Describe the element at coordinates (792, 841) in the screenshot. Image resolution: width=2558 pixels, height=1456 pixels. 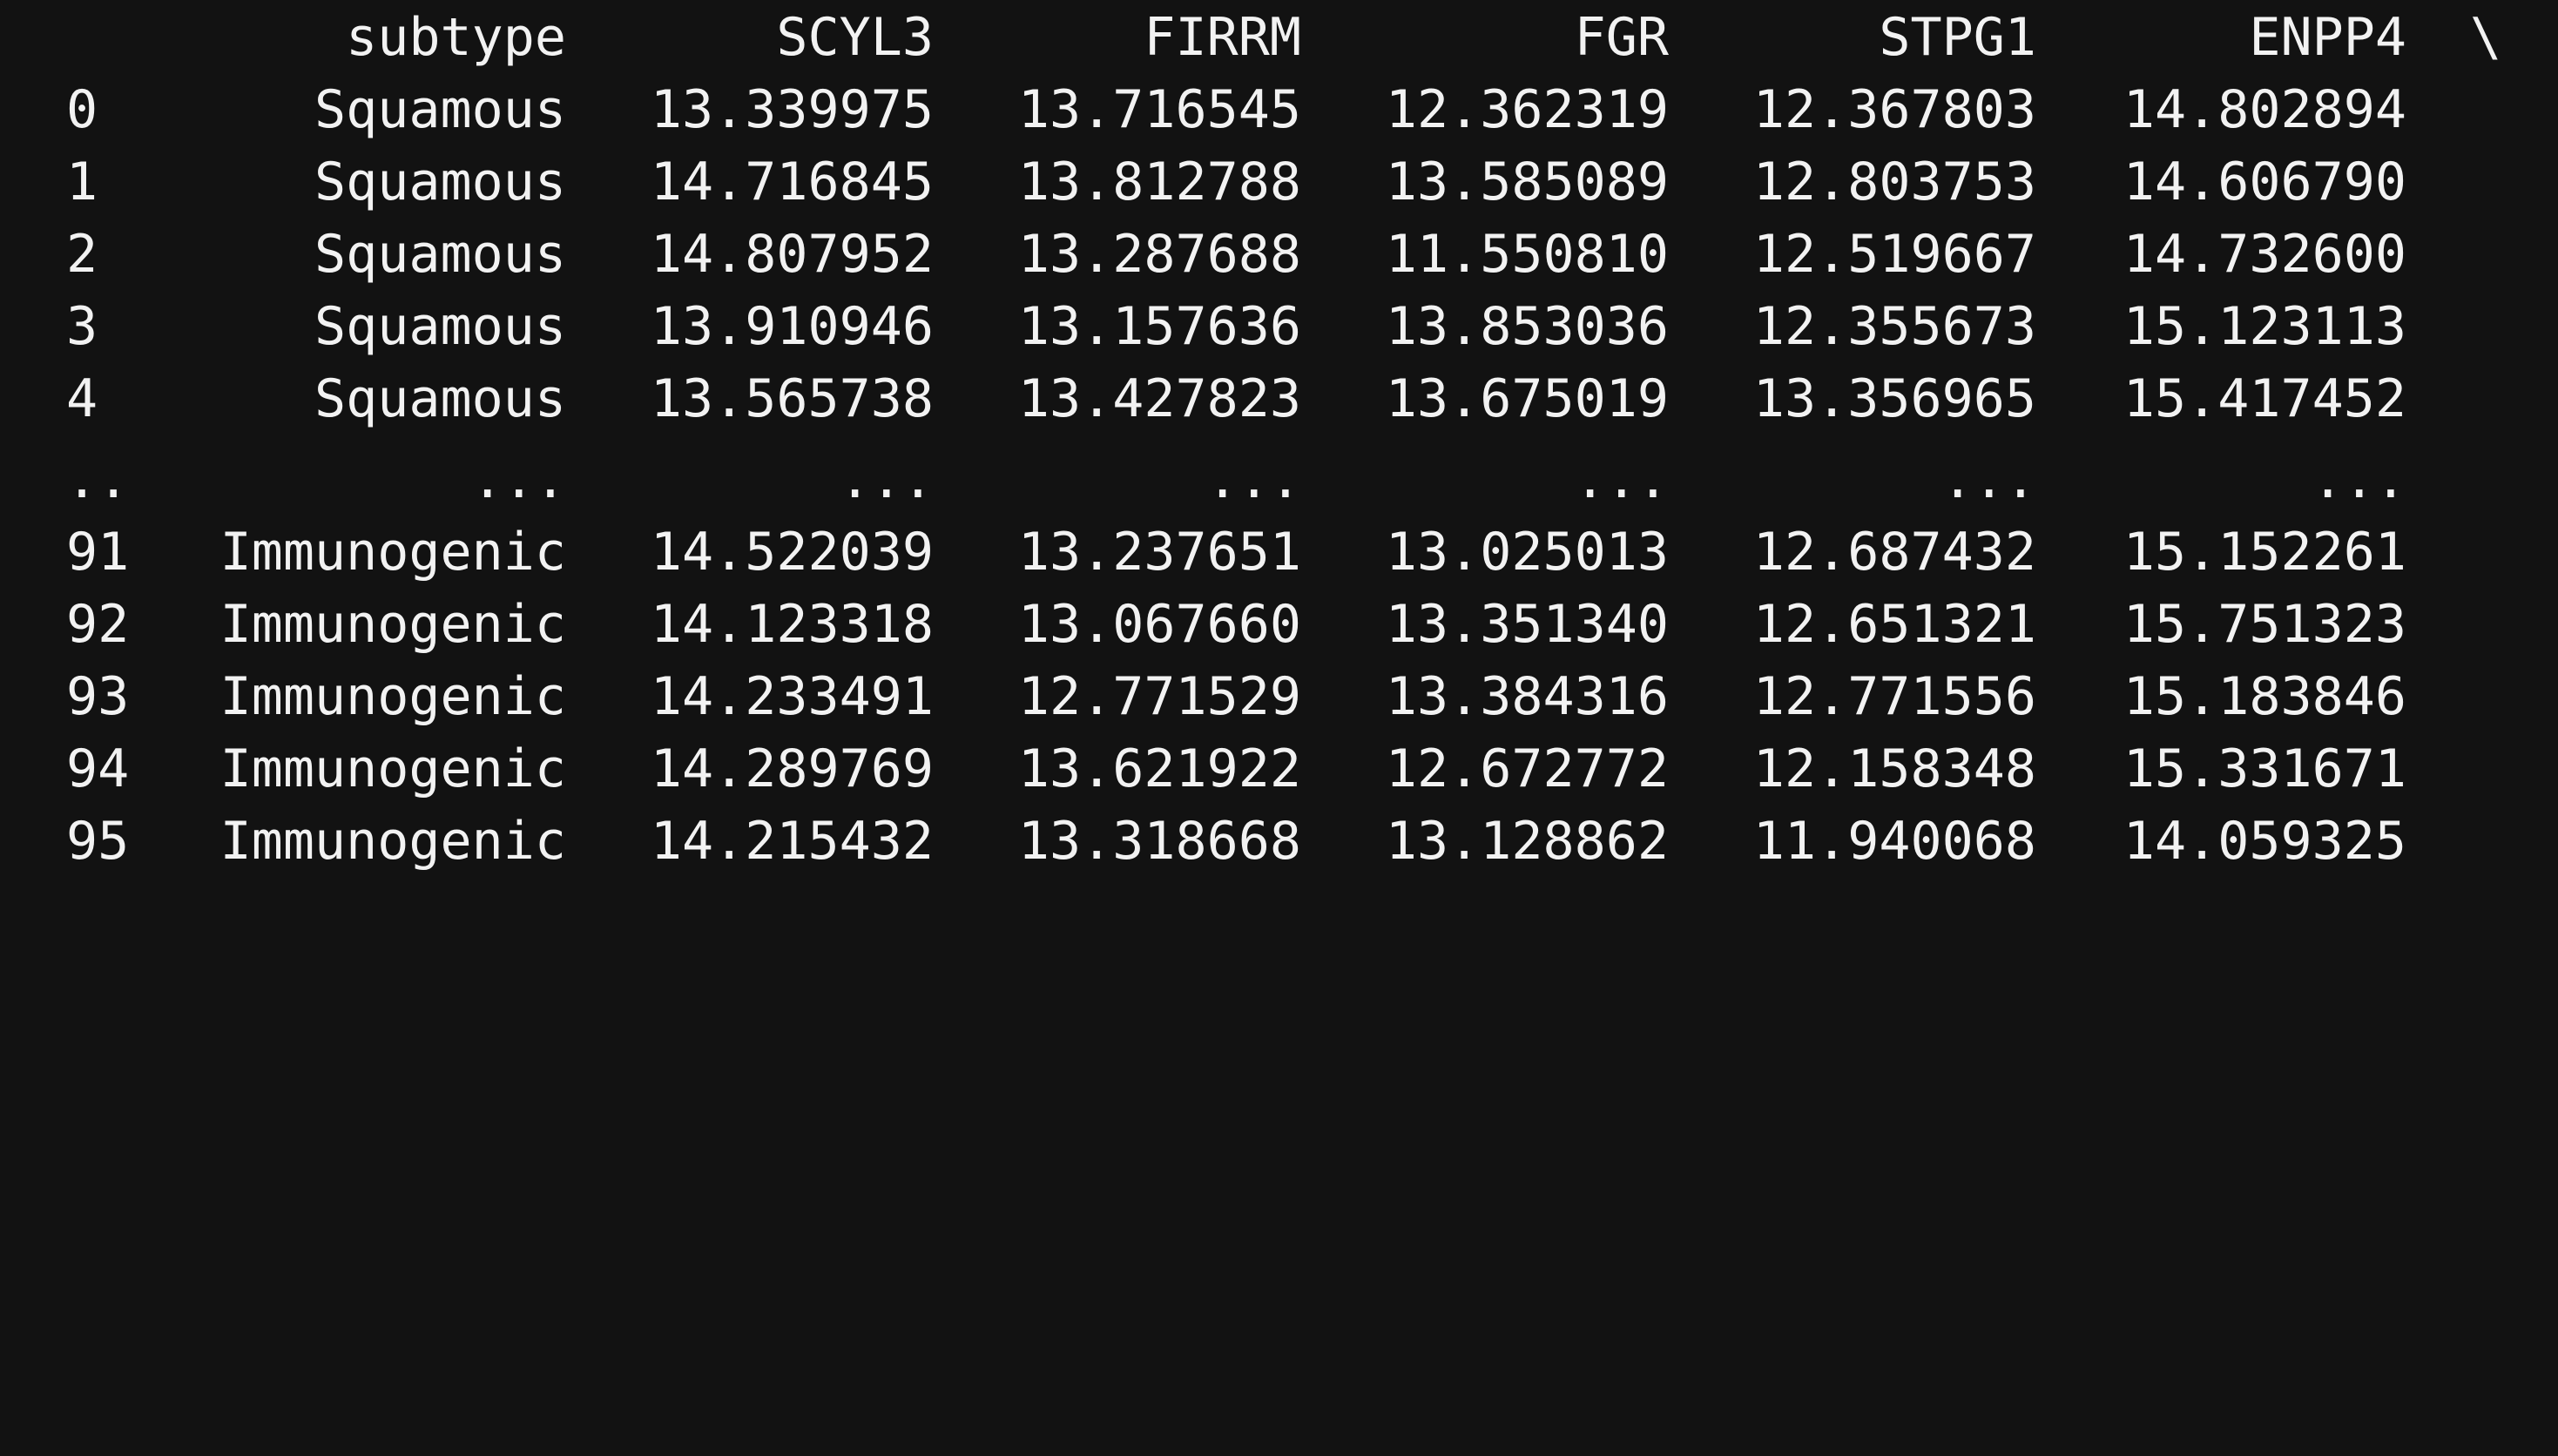
I see `cell-scyl3: 14.215432` at that location.